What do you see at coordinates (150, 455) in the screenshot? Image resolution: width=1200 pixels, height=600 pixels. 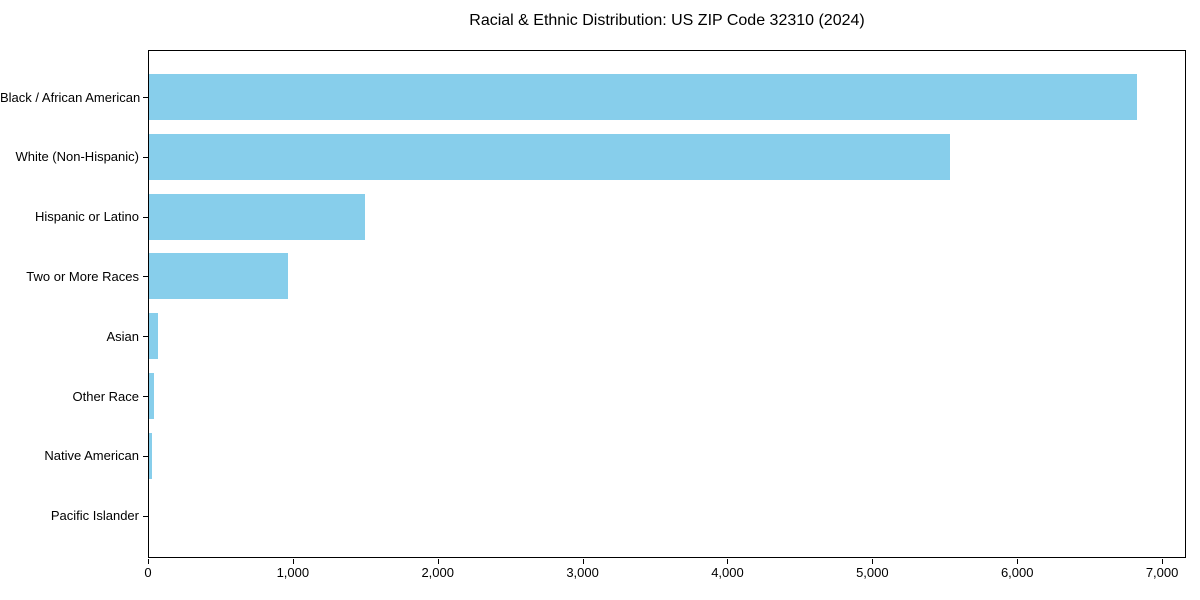 I see `bar-native-american` at bounding box center [150, 455].